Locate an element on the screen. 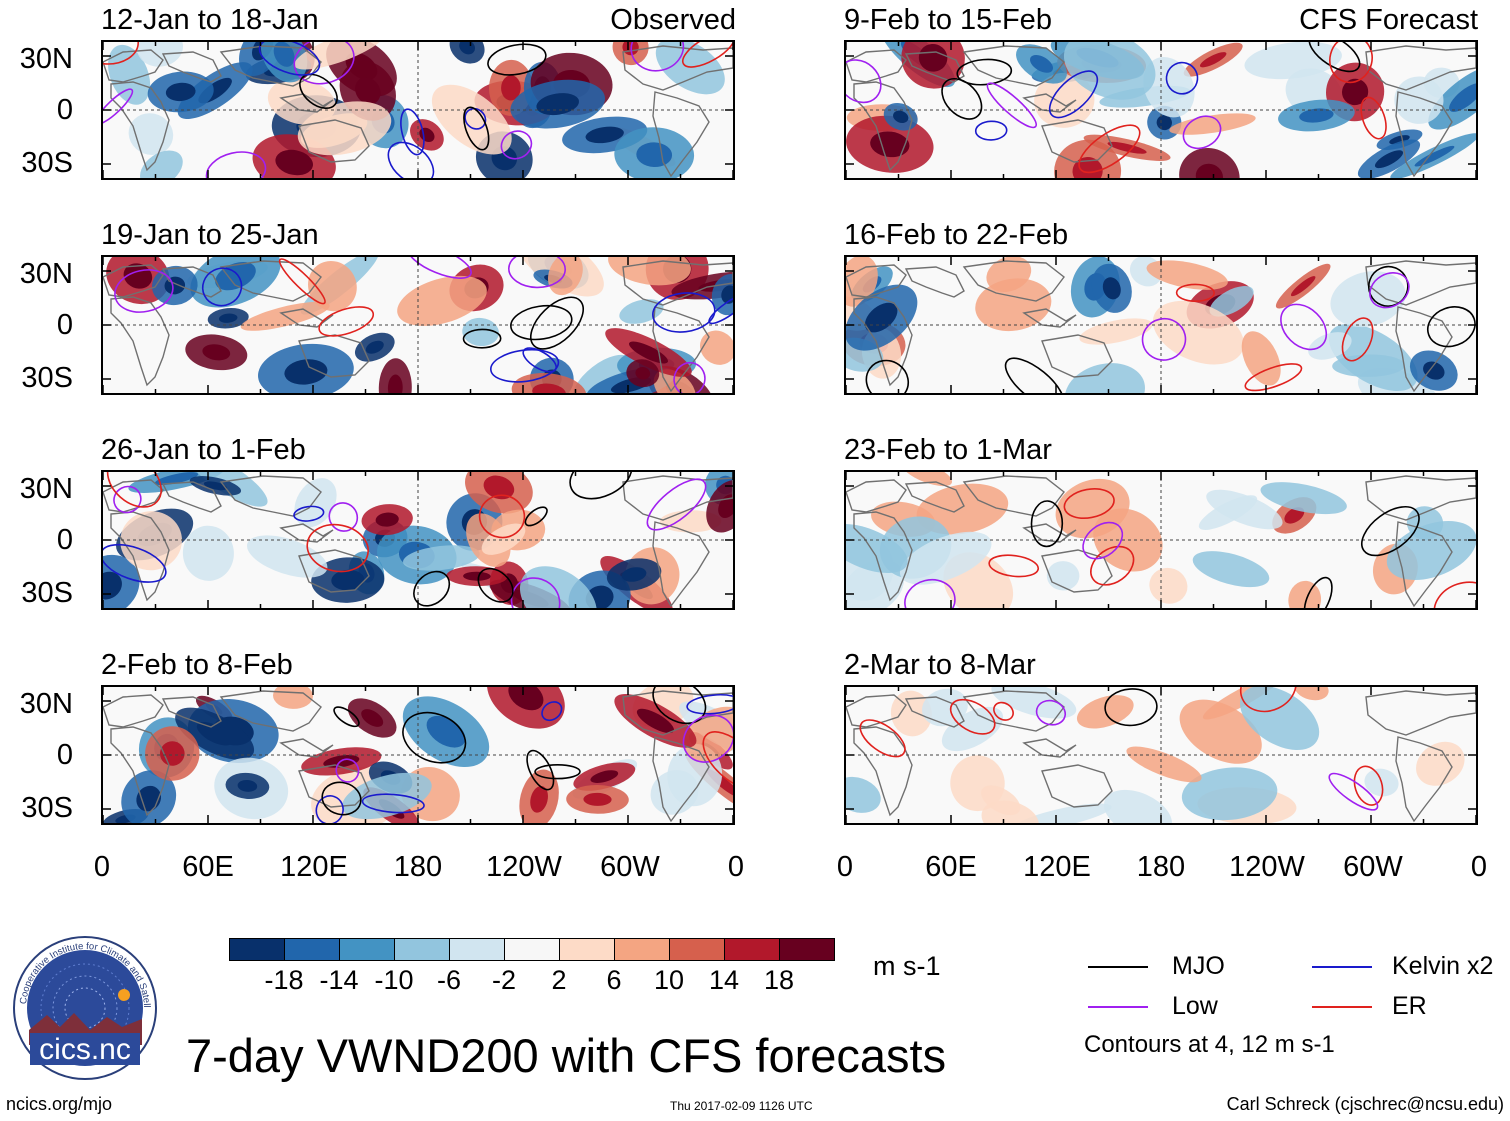  legend-low-label: Low is located at coordinates (1195, 1006).